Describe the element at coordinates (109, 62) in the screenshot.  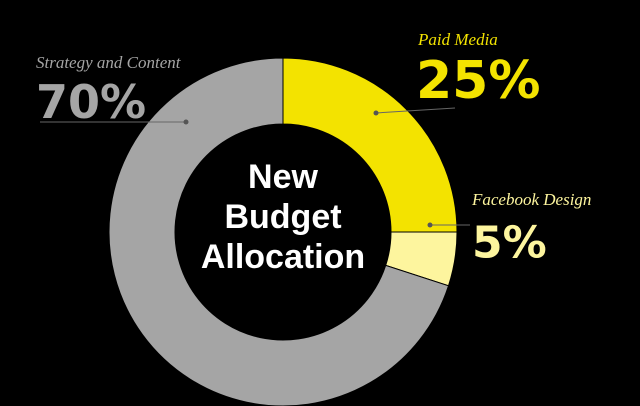
I see `slice-name: Strategy and Content` at that location.